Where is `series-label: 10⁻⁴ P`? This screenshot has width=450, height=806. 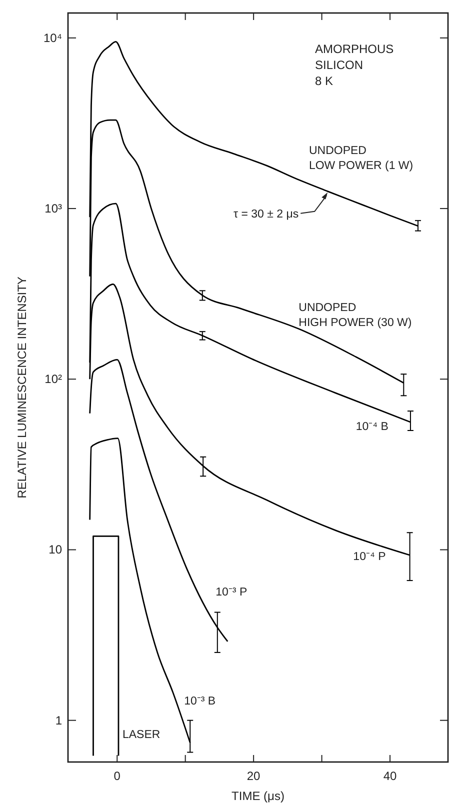 series-label: 10⁻⁴ P is located at coordinates (369, 557).